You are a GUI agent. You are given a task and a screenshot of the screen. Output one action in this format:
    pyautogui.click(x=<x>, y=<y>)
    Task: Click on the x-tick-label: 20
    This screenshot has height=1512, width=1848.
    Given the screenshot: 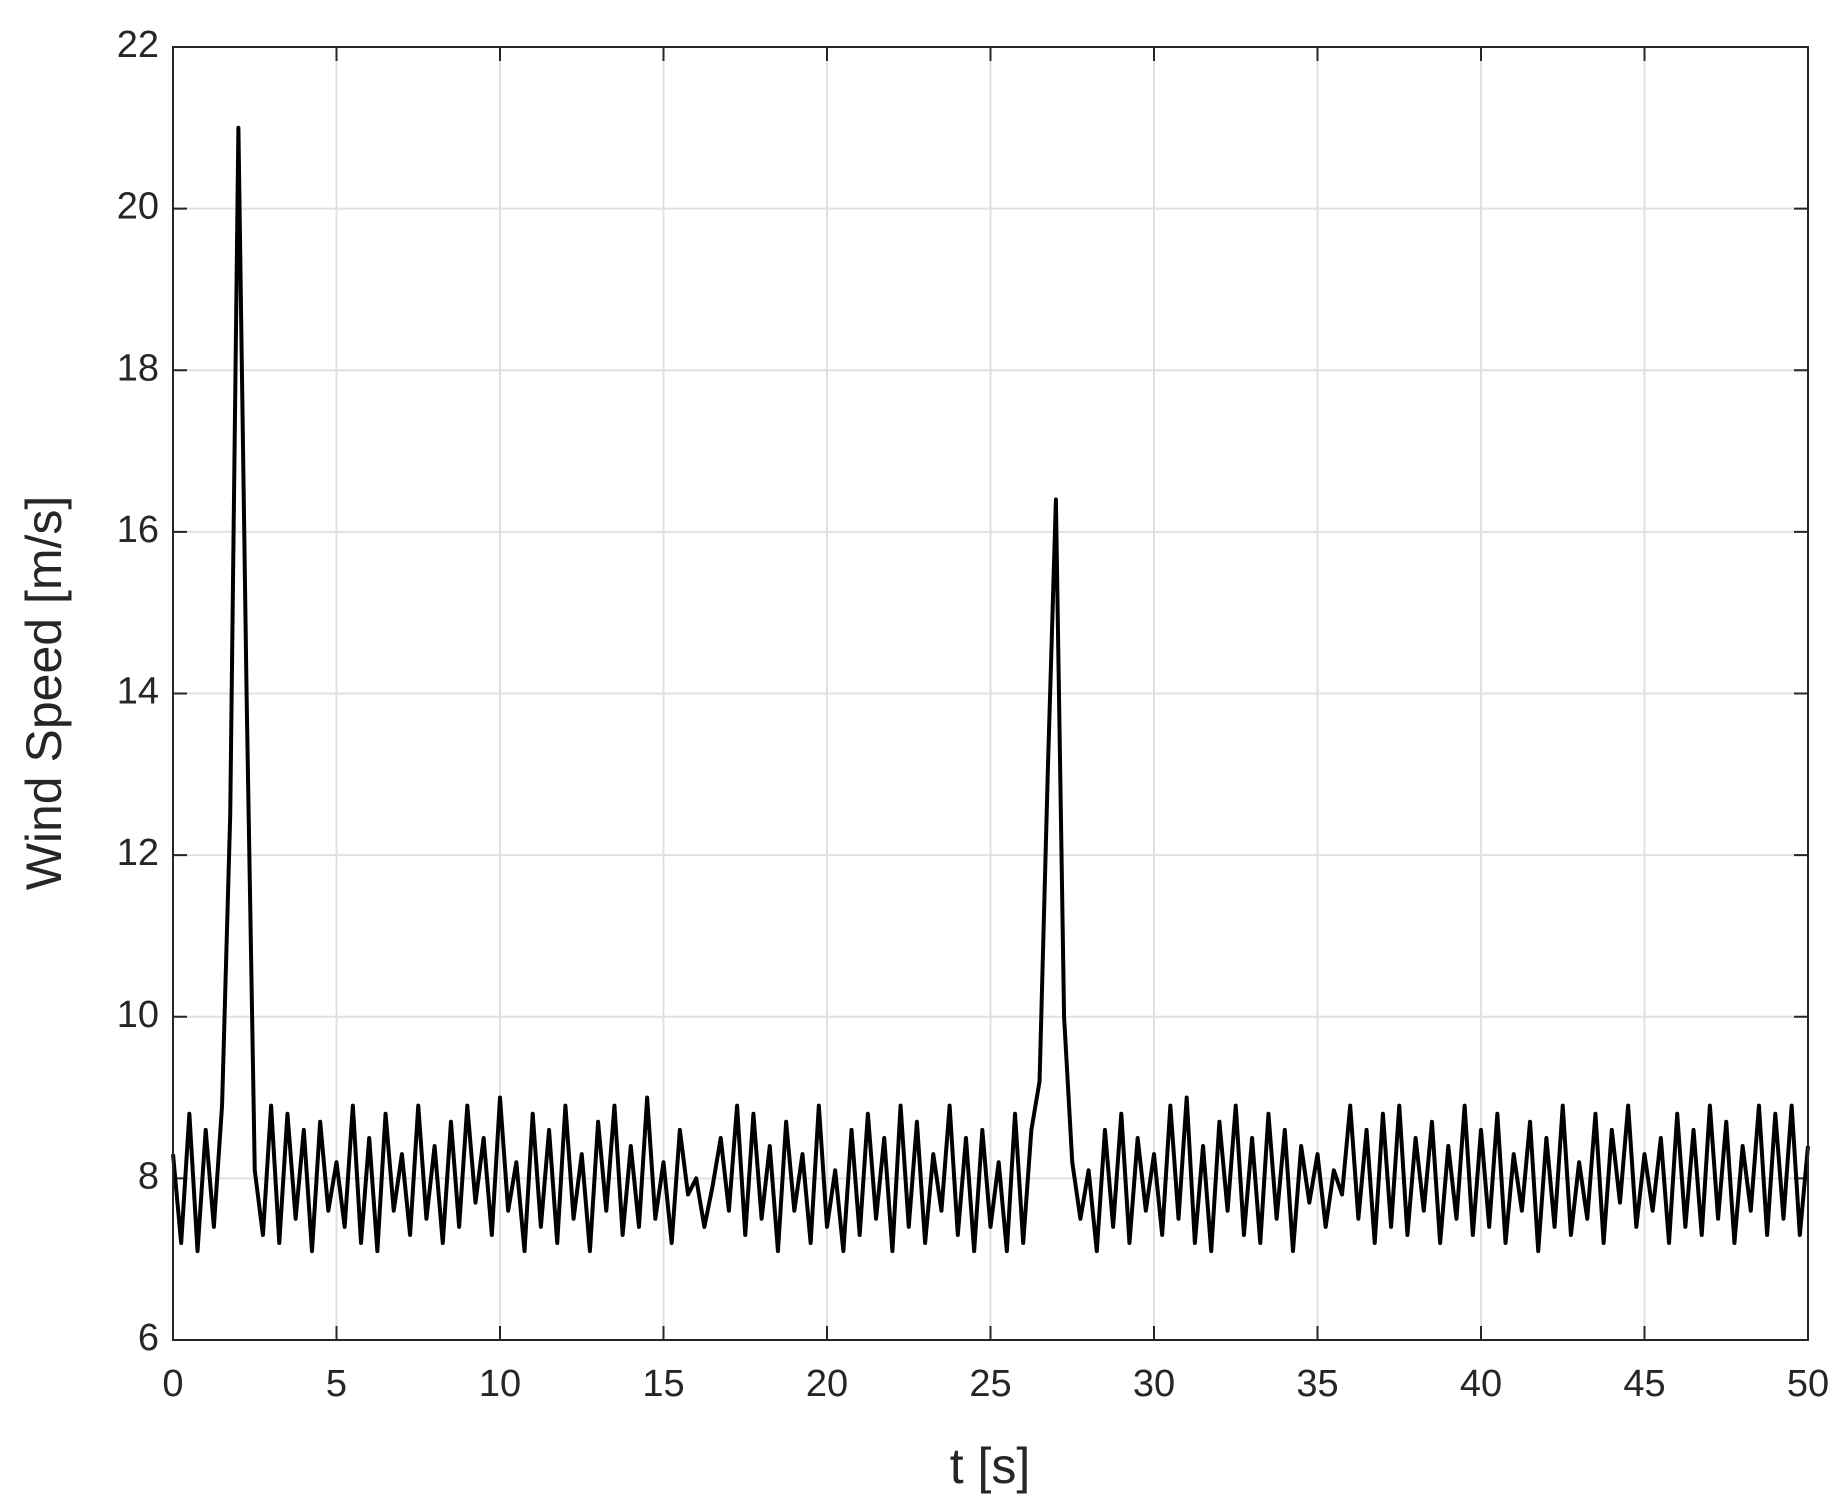 What is the action you would take?
    pyautogui.click(x=827, y=1384)
    